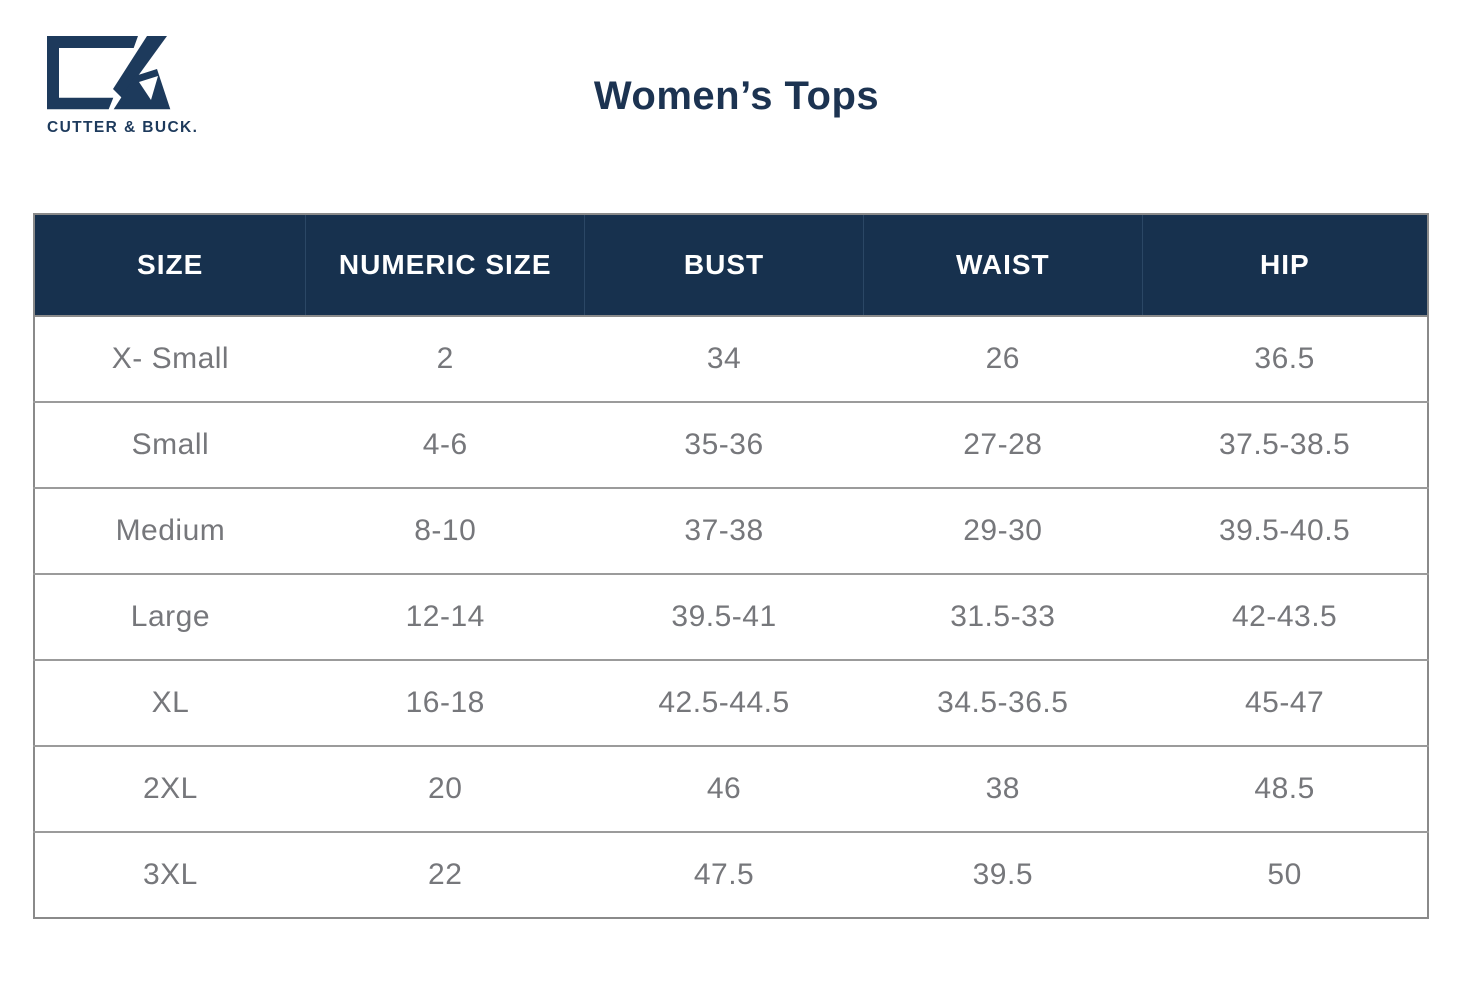  What do you see at coordinates (170, 445) in the screenshot?
I see `cell-size: Small` at bounding box center [170, 445].